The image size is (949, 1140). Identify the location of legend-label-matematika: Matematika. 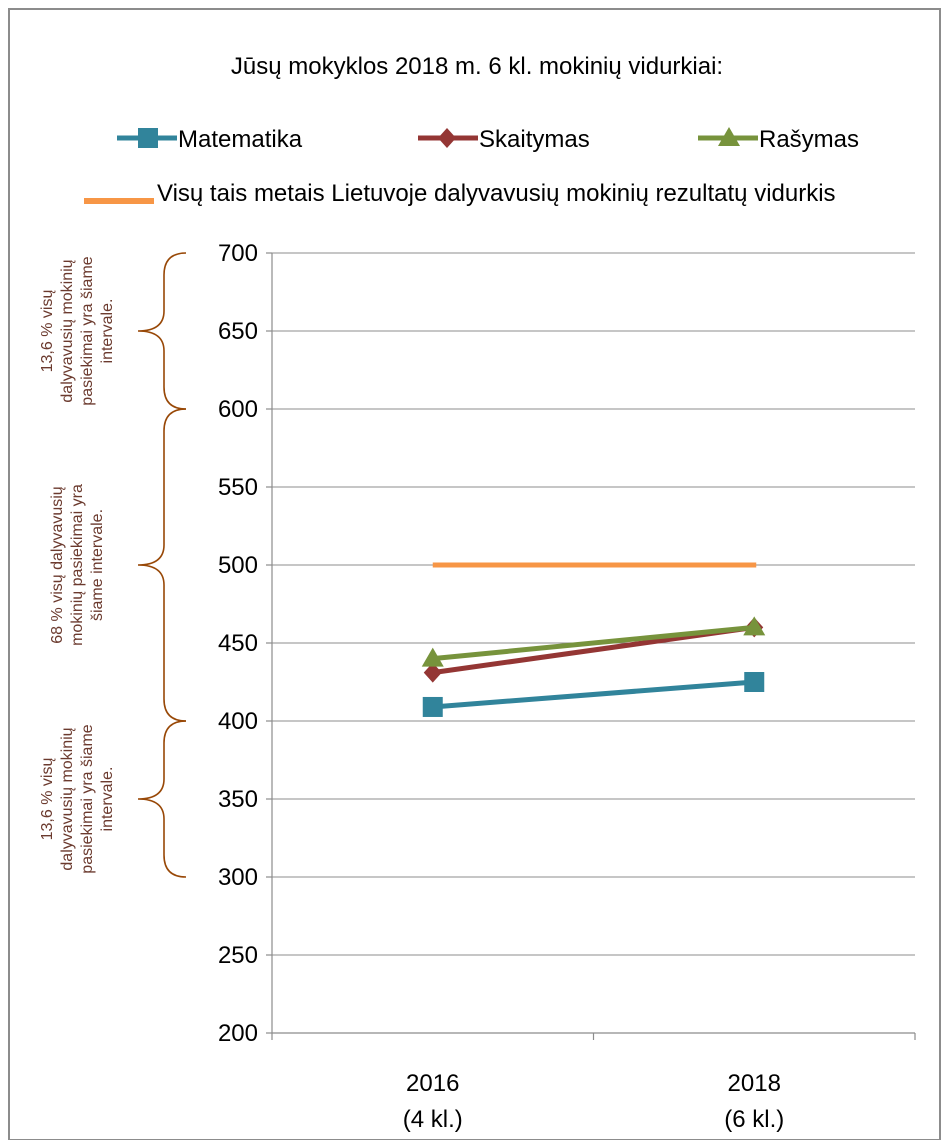
(240, 139).